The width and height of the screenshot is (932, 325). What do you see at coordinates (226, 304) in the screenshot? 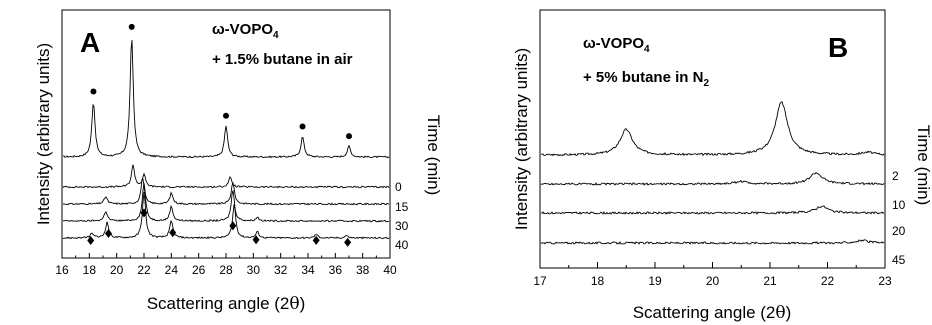
I see `panel-a-x-axis-title: Scattering angle (2θ)` at bounding box center [226, 304].